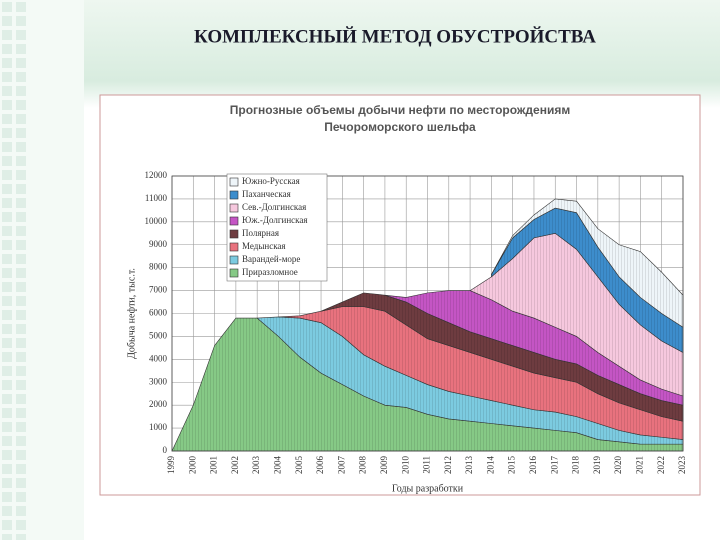 The height and width of the screenshot is (540, 720). Describe the element at coordinates (576, 465) in the screenshot. I see `x-tick-label: 2018` at that location.